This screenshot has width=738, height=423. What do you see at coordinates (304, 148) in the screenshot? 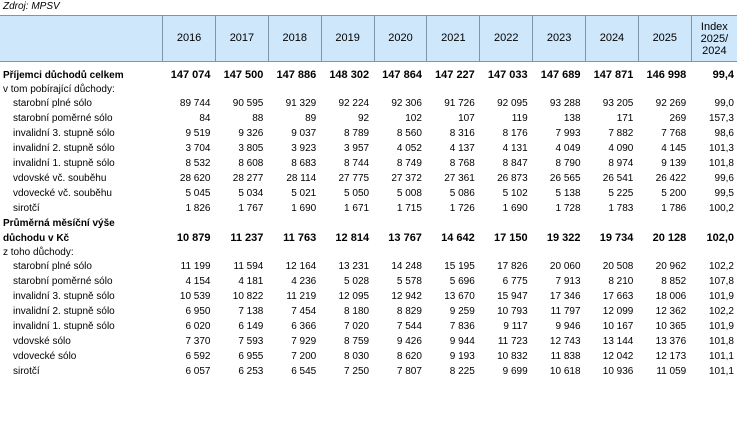
I see `value-cell: 3 923` at bounding box center [304, 148].